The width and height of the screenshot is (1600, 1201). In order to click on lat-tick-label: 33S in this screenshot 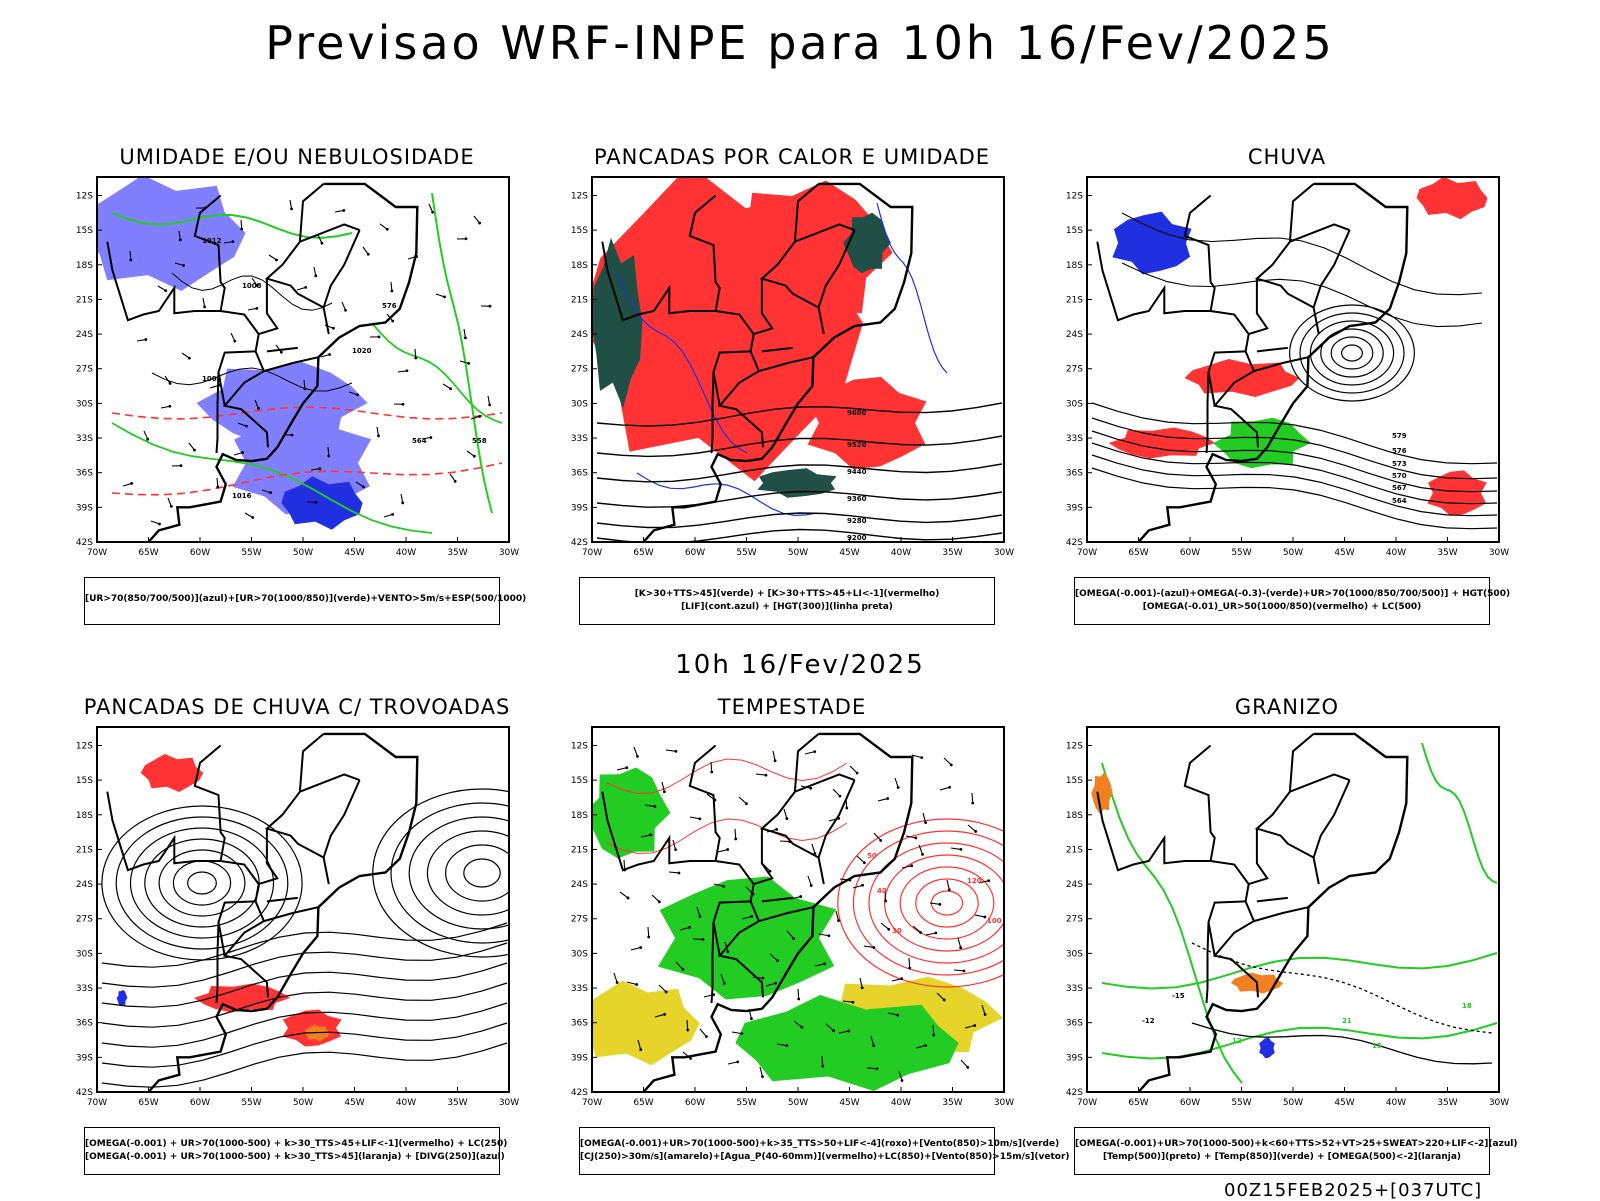, I will do `click(1074, 989)`.